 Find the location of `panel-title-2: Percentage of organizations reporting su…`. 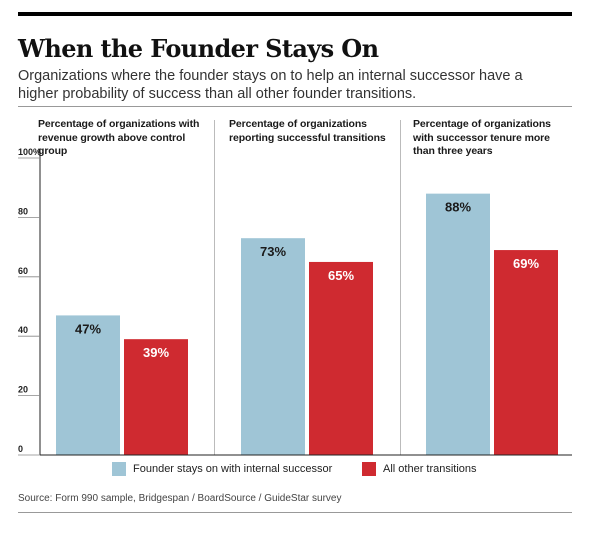

panel-title-2: Percentage of organizations reporting su… is located at coordinates (307, 131).